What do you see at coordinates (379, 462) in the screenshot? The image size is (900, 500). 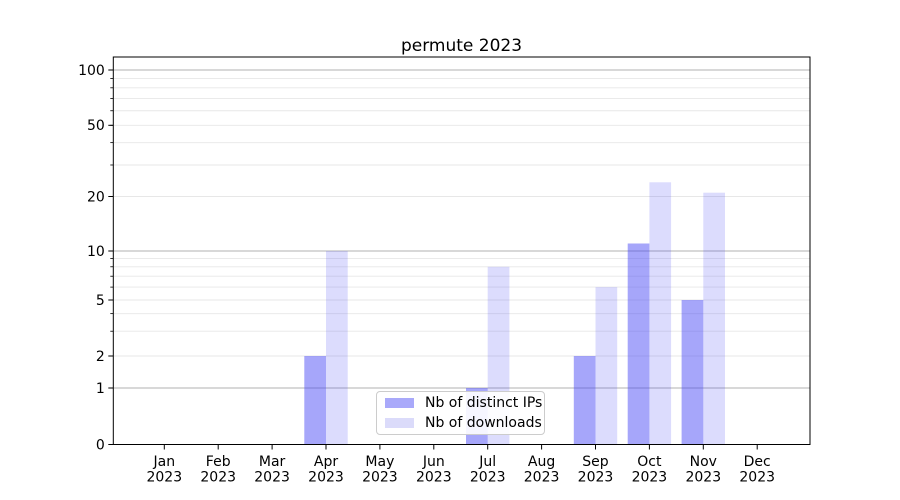 I see `x-tick-label-month: May` at bounding box center [379, 462].